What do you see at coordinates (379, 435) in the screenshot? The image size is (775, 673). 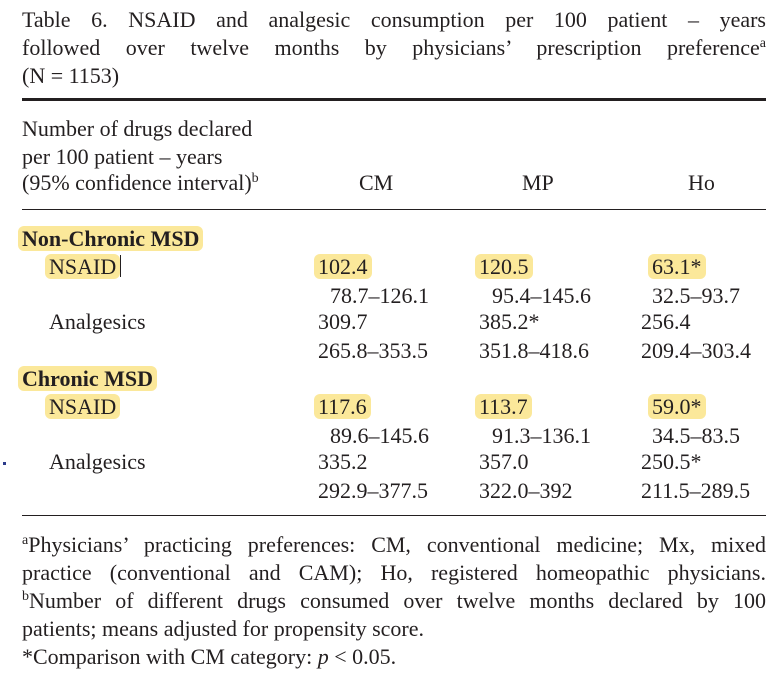 I see `ci-cell: 89.6–145.6` at bounding box center [379, 435].